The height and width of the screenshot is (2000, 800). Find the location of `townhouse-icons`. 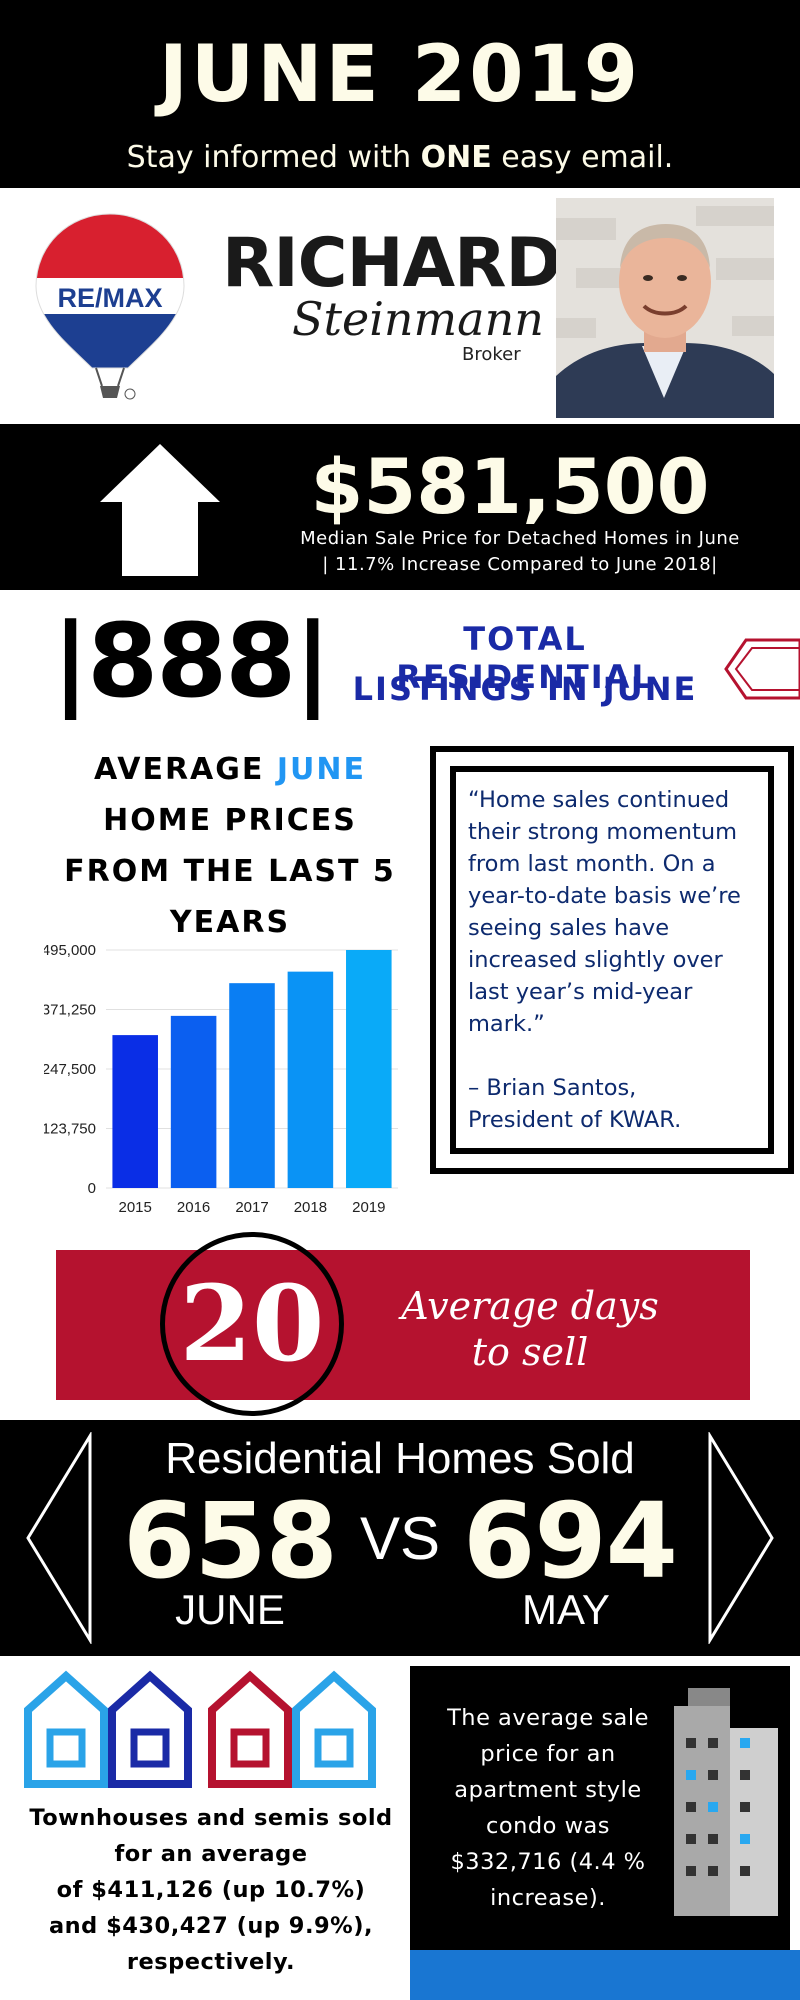

townhouse-icons is located at coordinates (200, 1729).